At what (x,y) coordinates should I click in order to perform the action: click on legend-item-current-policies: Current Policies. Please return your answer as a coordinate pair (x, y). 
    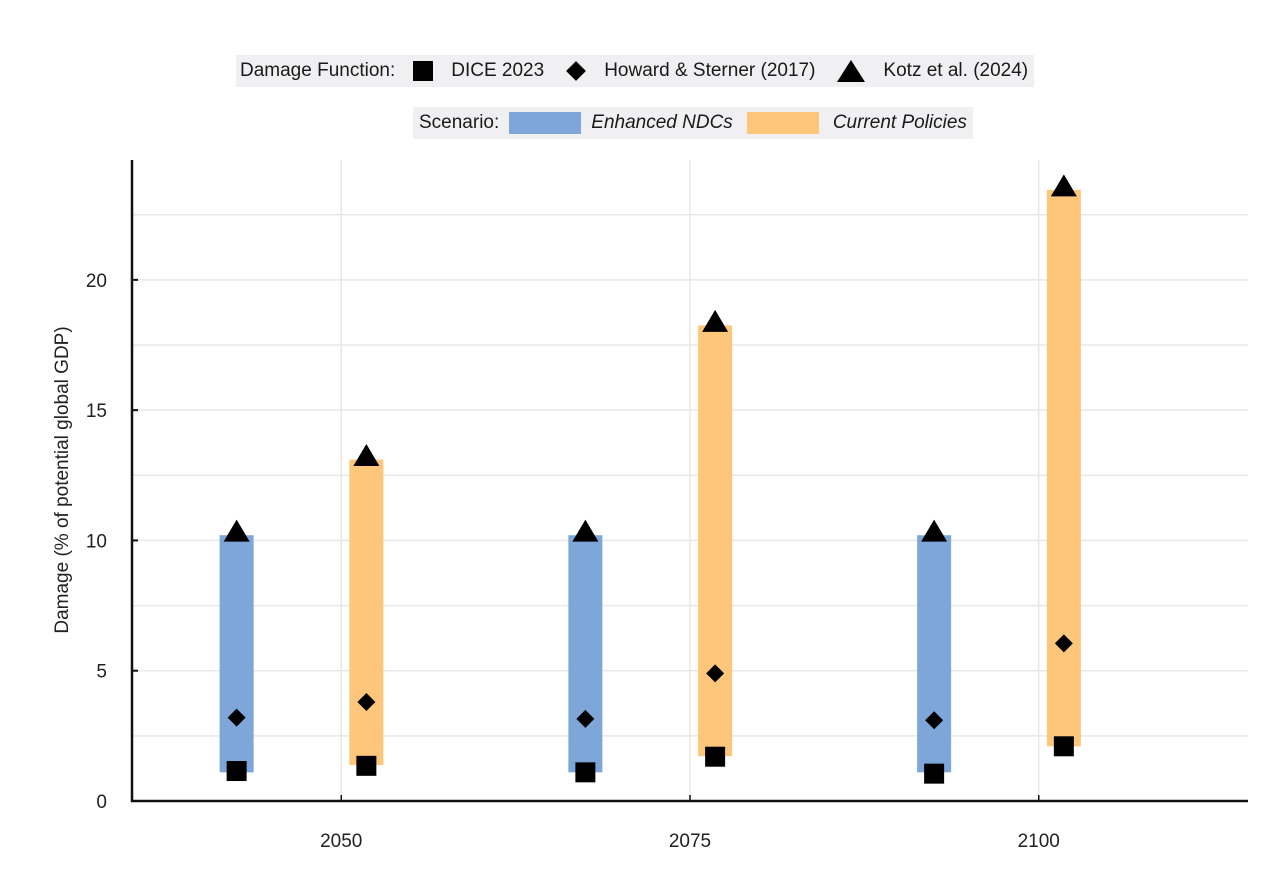
    Looking at the image, I should click on (899, 122).